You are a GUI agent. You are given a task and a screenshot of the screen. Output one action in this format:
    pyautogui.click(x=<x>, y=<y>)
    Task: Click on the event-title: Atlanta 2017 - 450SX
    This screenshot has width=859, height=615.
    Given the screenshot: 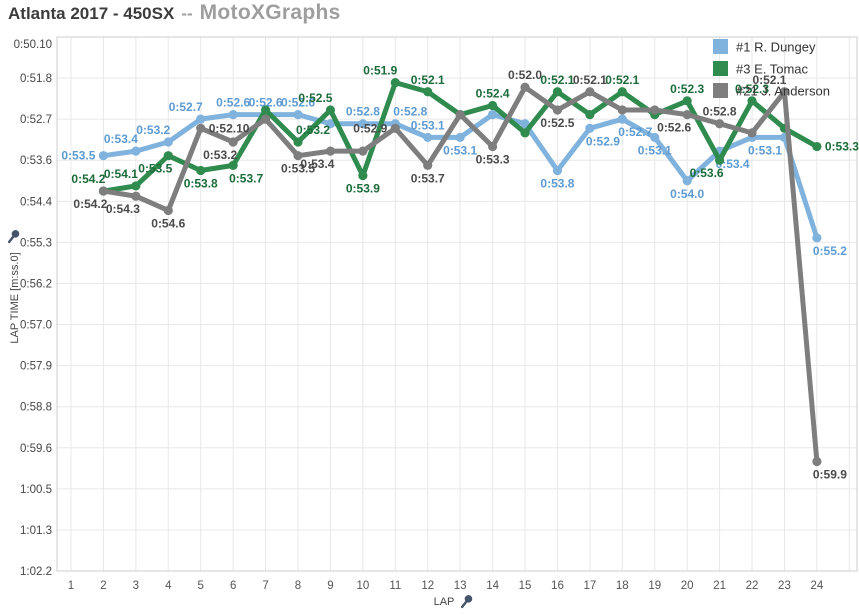 What is the action you would take?
    pyautogui.click(x=91, y=13)
    